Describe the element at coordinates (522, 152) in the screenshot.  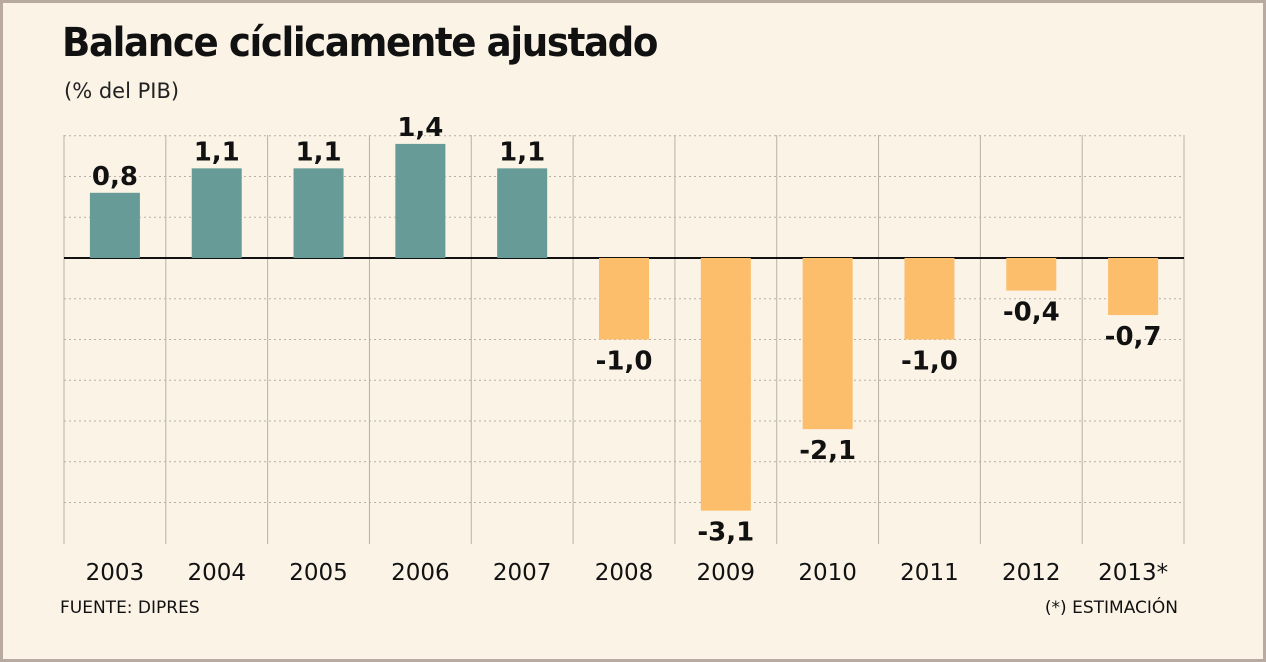
I see `data-label-2007: 1,1` at that location.